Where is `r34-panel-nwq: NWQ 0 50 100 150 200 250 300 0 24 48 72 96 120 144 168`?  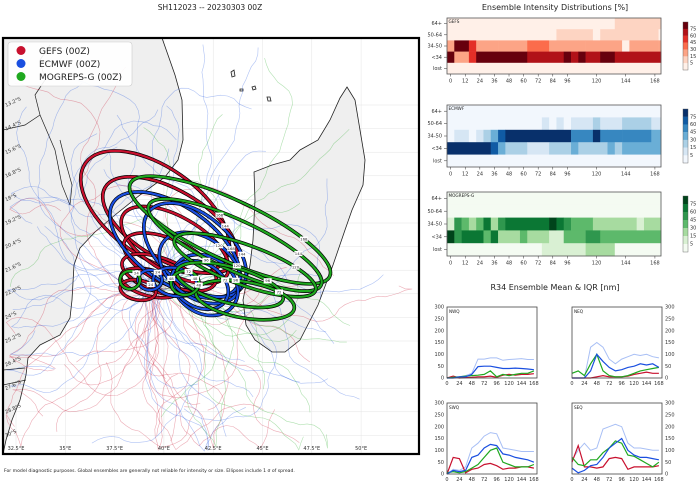
r34-panel-nwq: NWQ 0 50 100 150 200 250 300 0 24 48 72 96 120 144 168 is located at coordinates (486, 346).